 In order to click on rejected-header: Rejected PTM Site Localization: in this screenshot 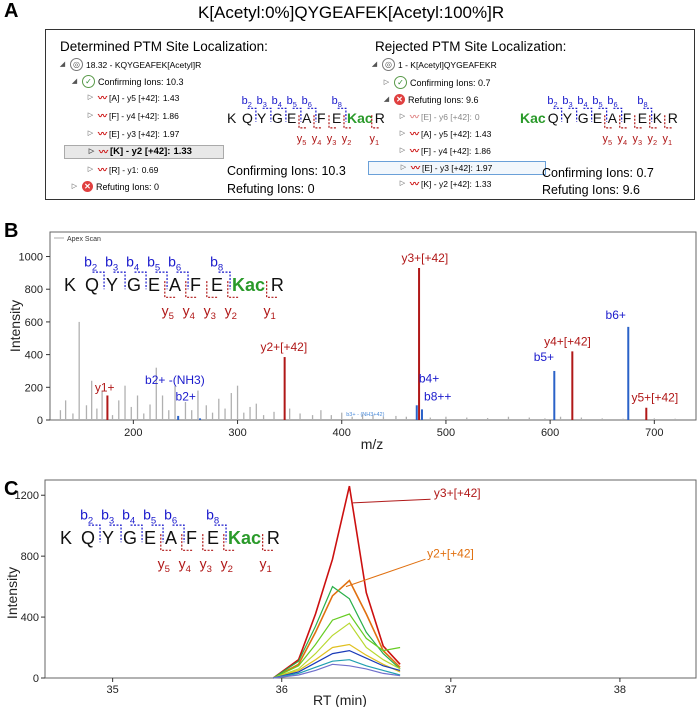, I will do `click(471, 46)`.